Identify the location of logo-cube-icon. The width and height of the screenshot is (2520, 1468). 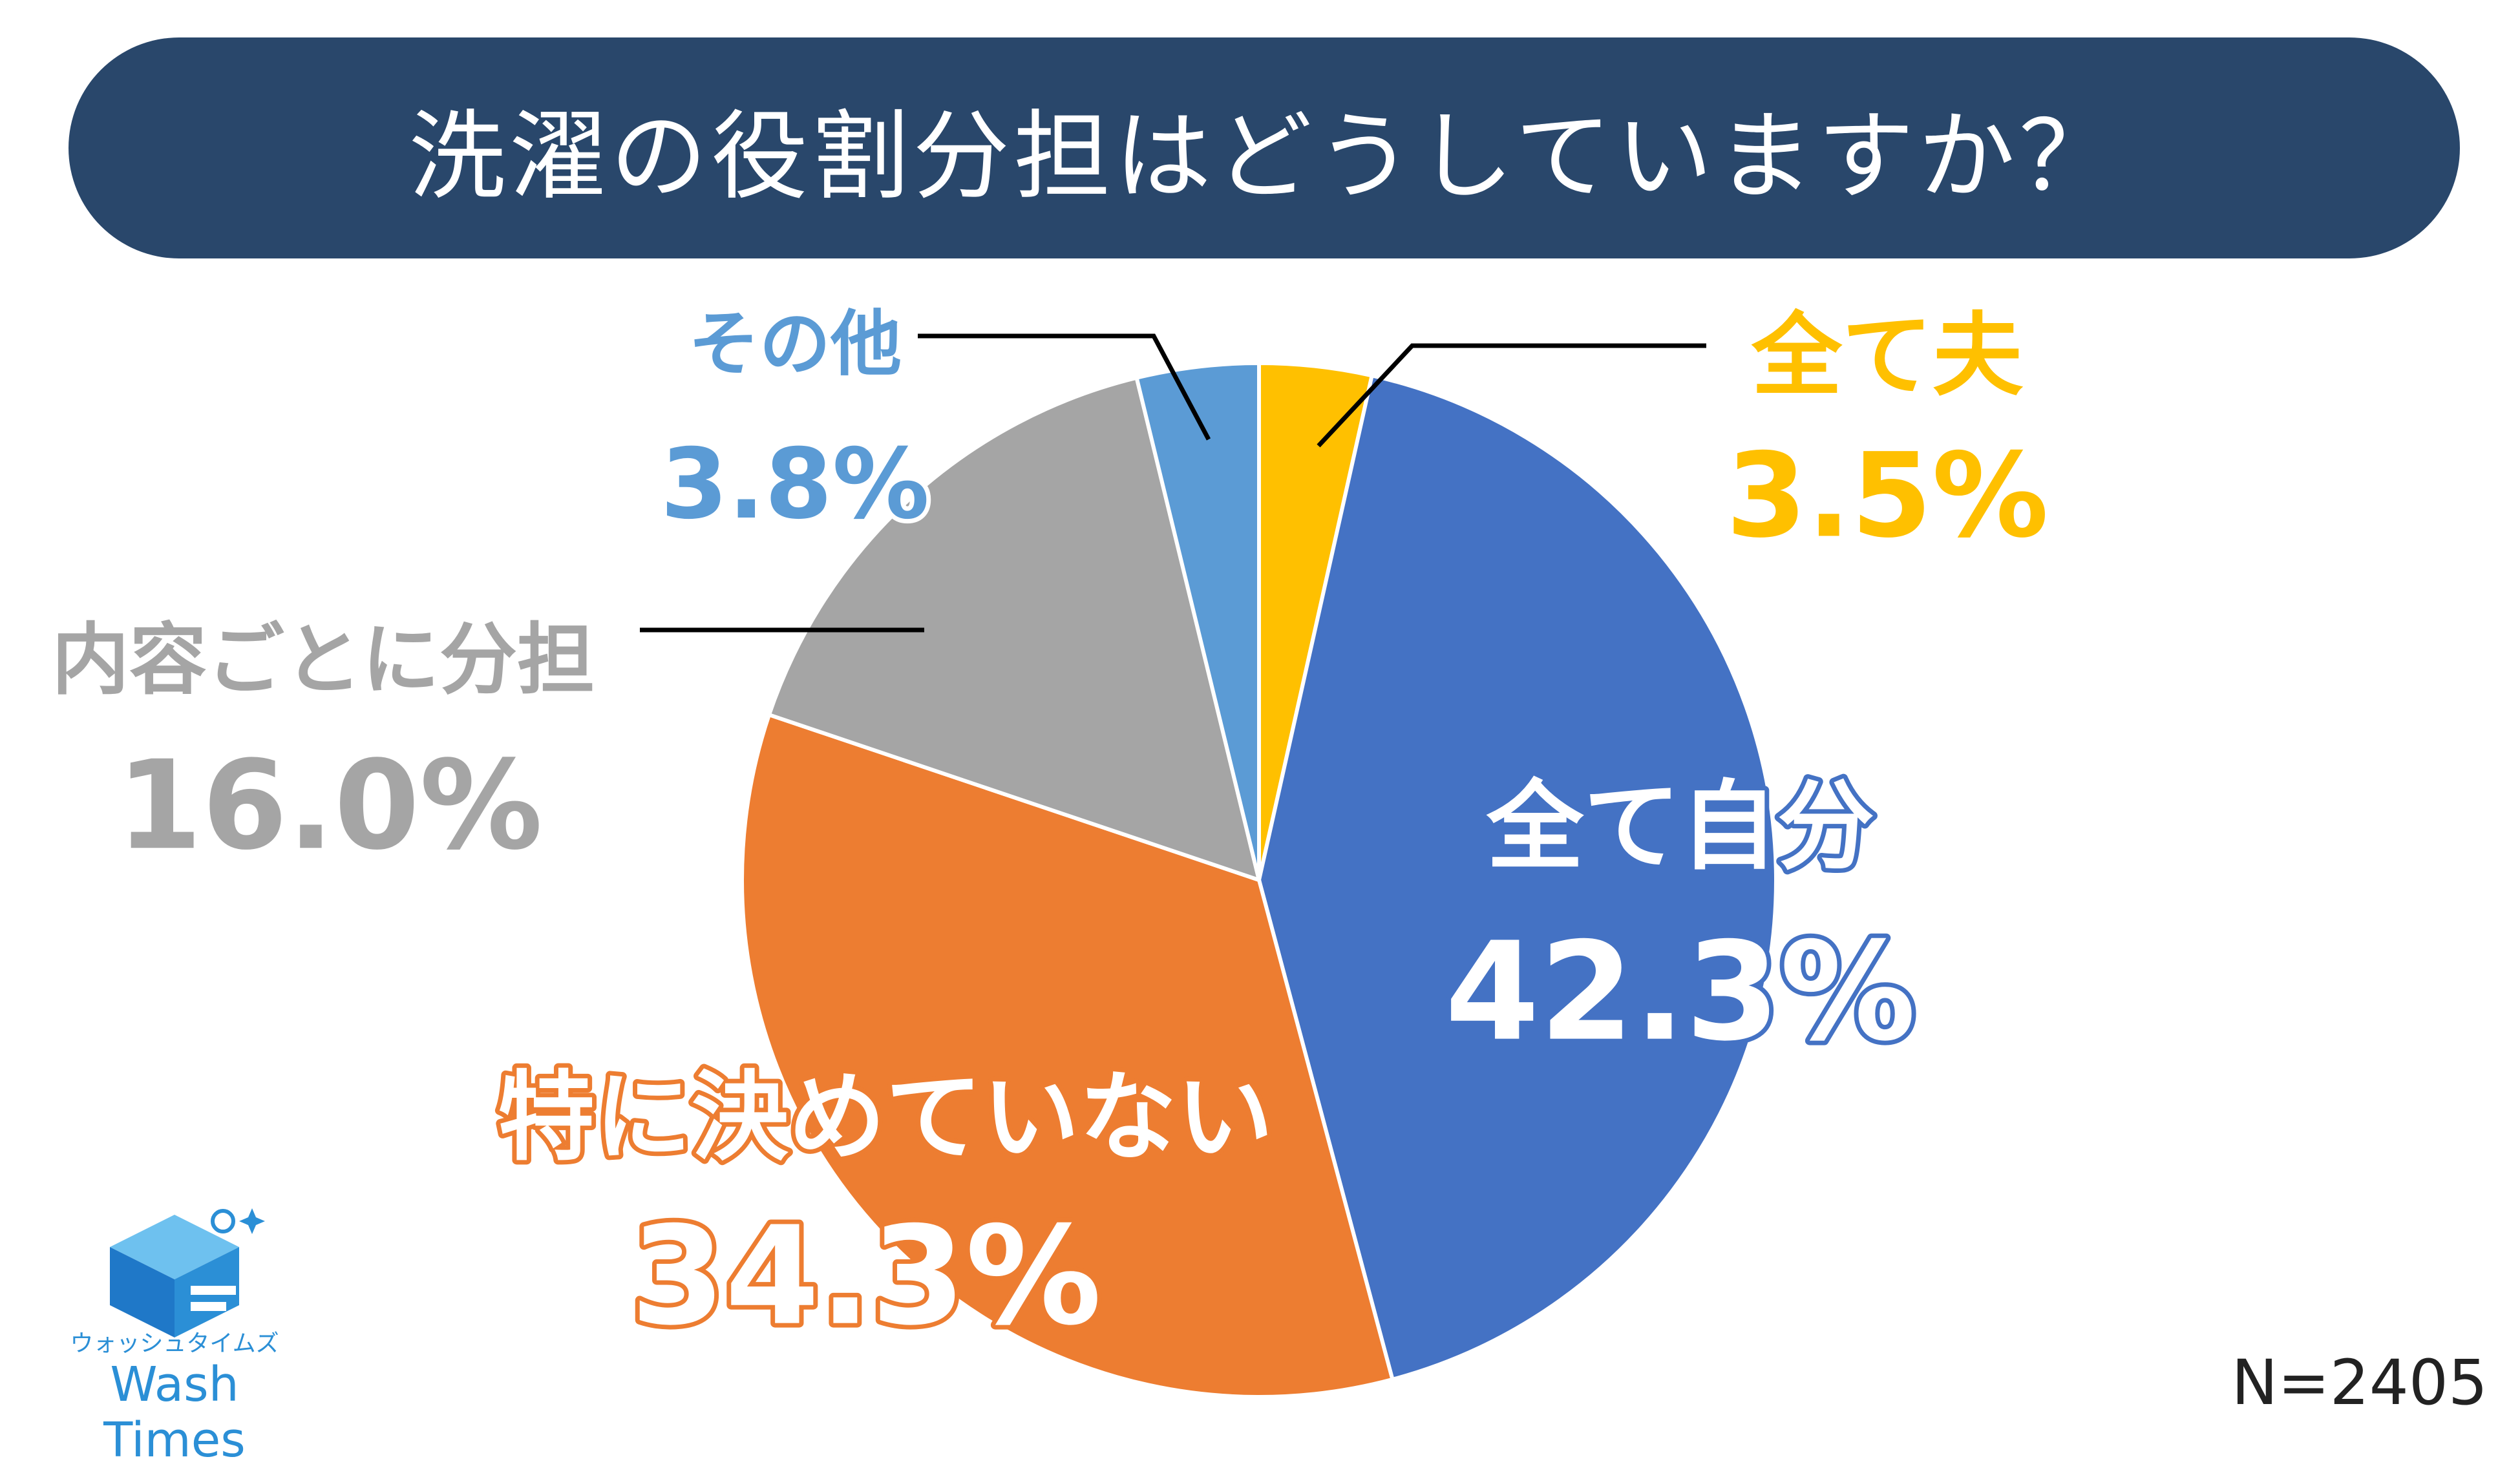
(187, 1272).